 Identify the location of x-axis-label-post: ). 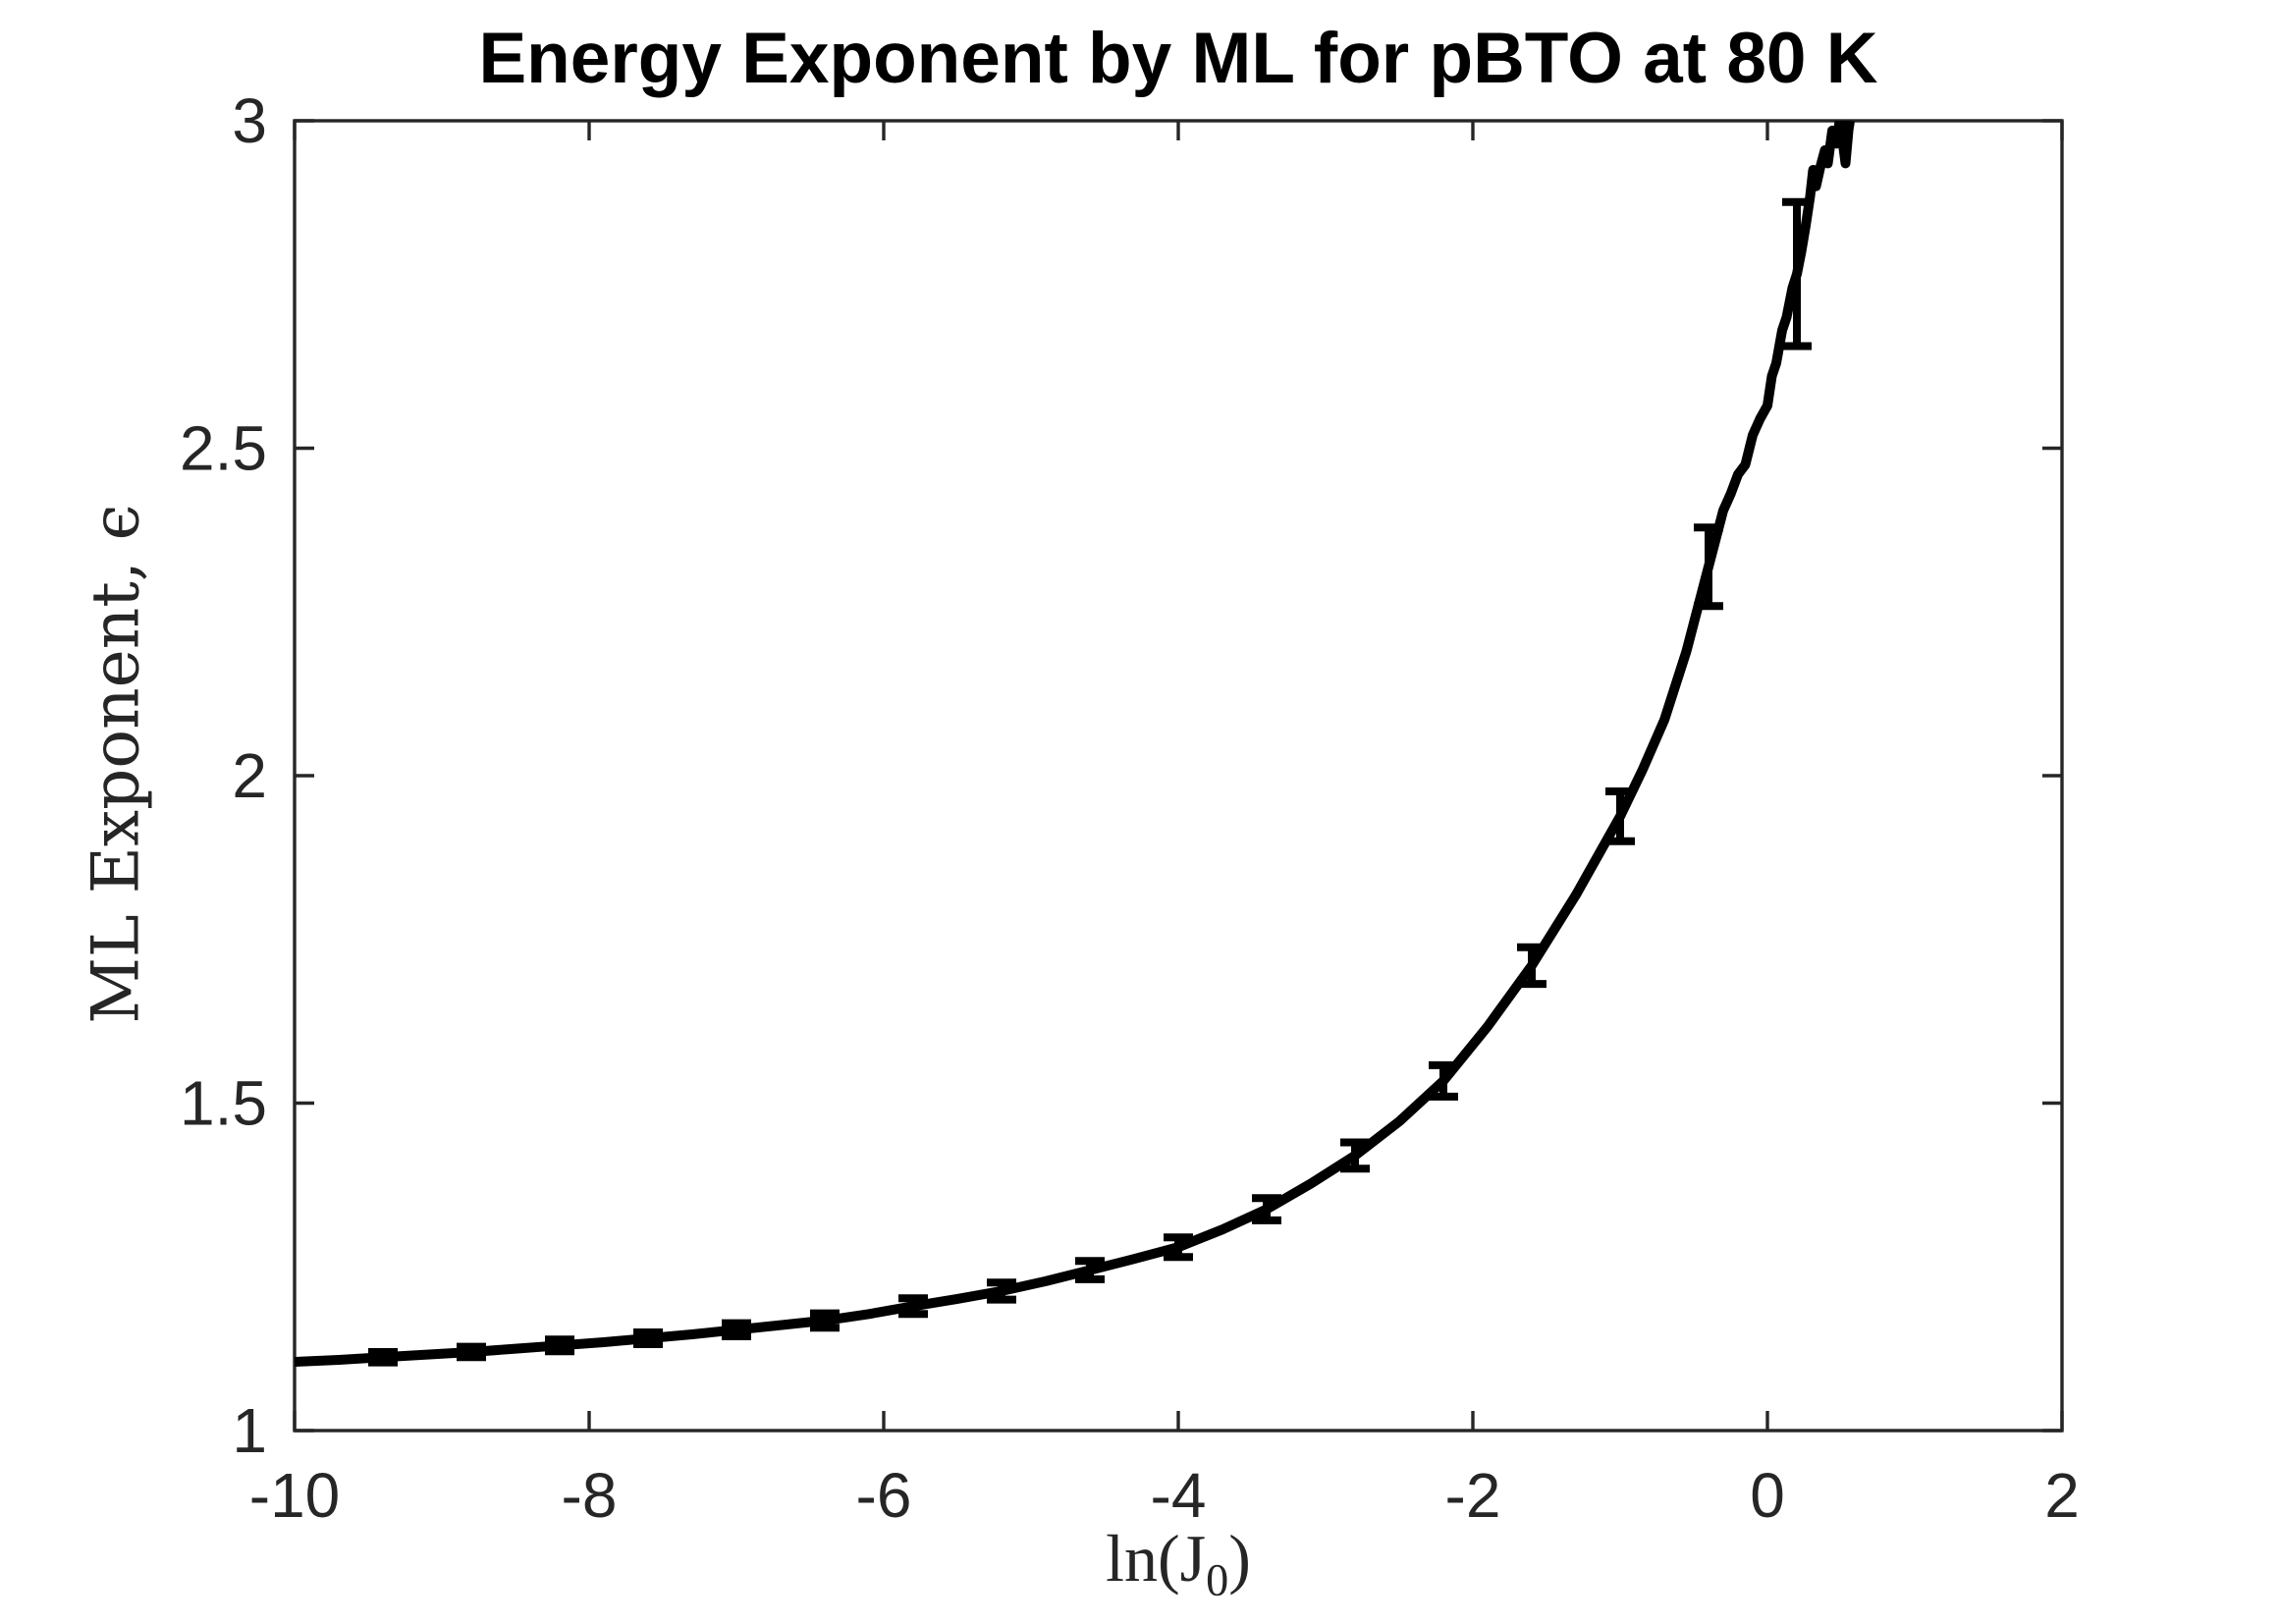
(1239, 1558).